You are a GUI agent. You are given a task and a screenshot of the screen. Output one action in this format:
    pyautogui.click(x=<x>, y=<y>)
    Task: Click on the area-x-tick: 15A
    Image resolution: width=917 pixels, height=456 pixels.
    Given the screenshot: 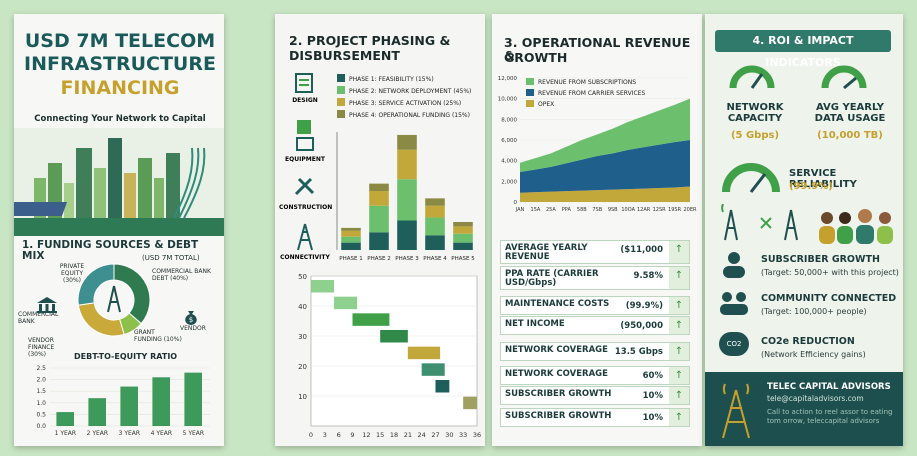 What is the action you would take?
    pyautogui.click(x=536, y=210)
    